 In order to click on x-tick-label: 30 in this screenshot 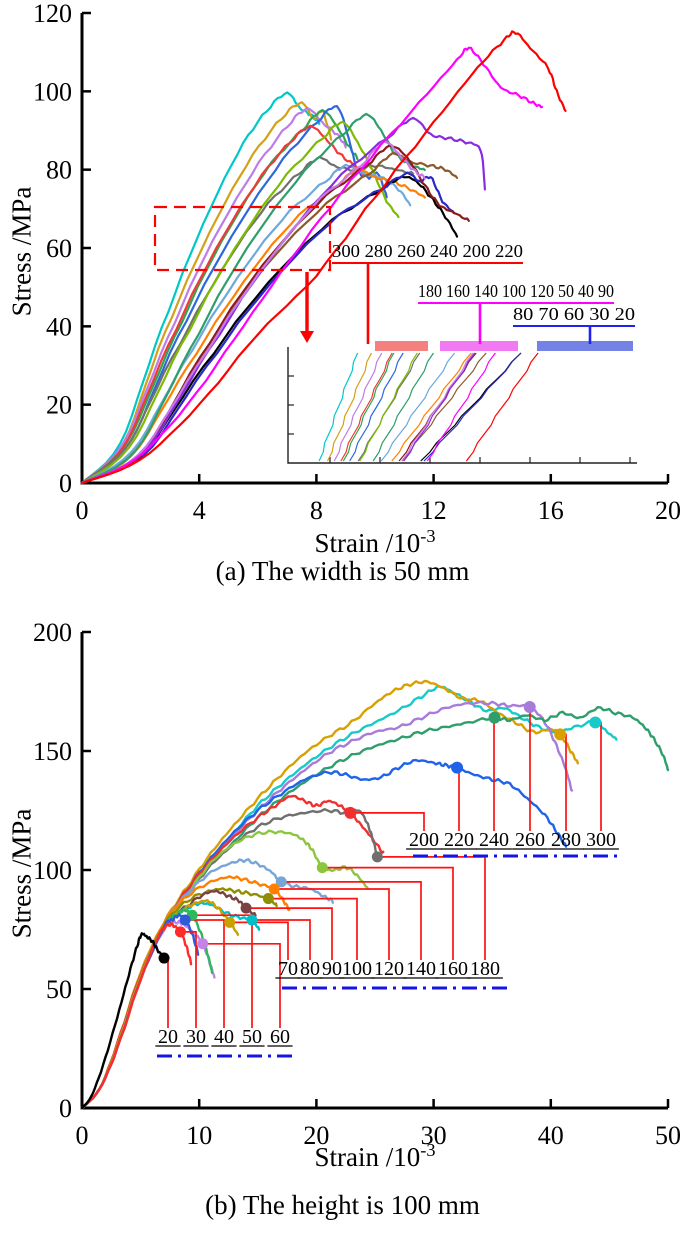, I will do `click(434, 1135)`.